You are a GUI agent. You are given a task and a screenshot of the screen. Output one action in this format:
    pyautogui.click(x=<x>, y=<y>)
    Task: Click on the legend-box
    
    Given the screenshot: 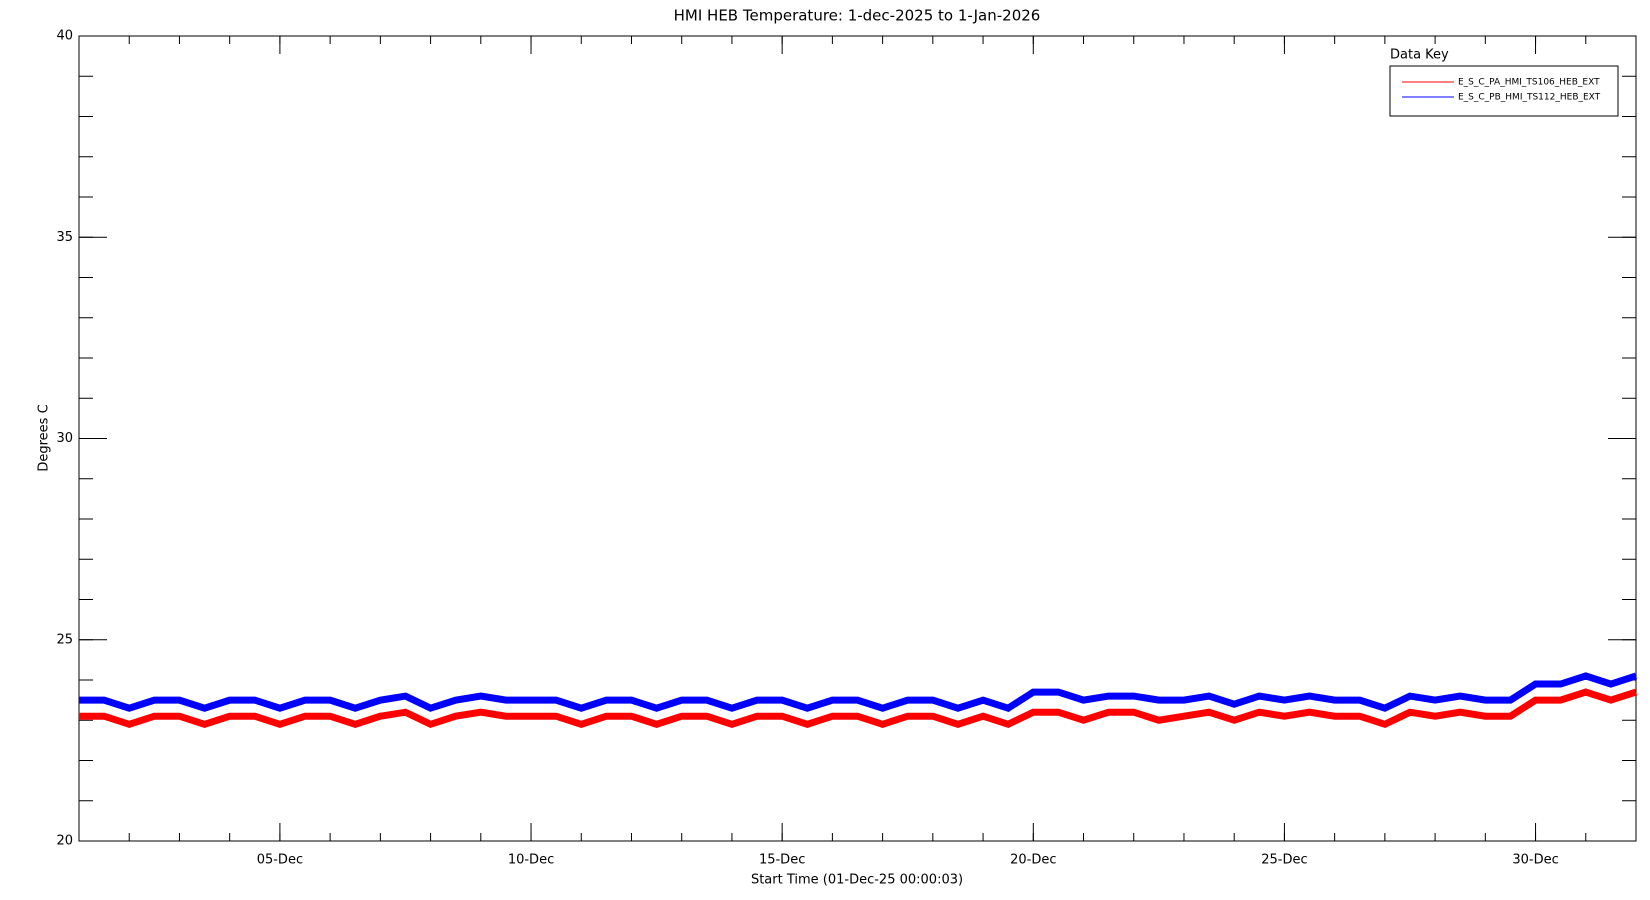 What is the action you would take?
    pyautogui.click(x=1504, y=91)
    